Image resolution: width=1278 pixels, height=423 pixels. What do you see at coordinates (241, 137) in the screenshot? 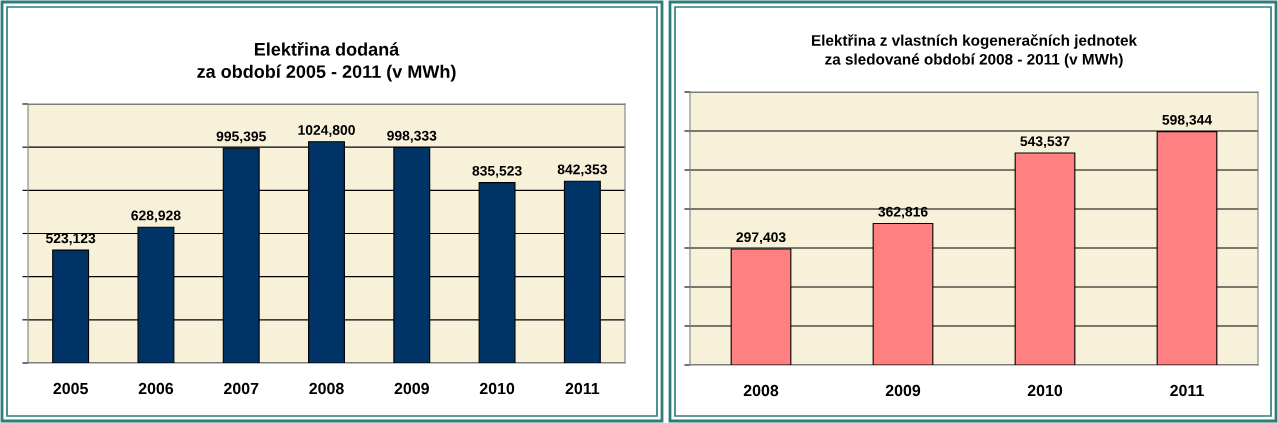
I see `data-label: 995,395` at bounding box center [241, 137].